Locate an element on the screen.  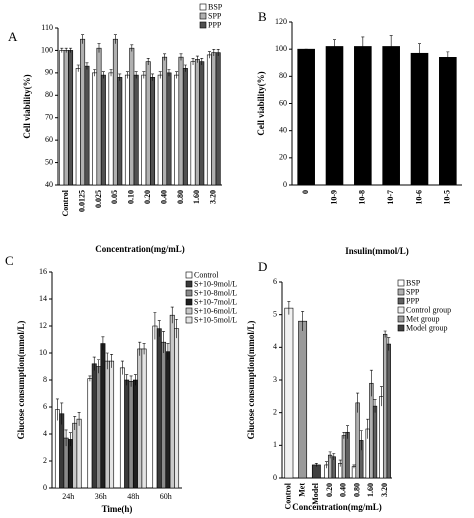
x-tick-label: 3.20 is located at coordinates (384, 490).